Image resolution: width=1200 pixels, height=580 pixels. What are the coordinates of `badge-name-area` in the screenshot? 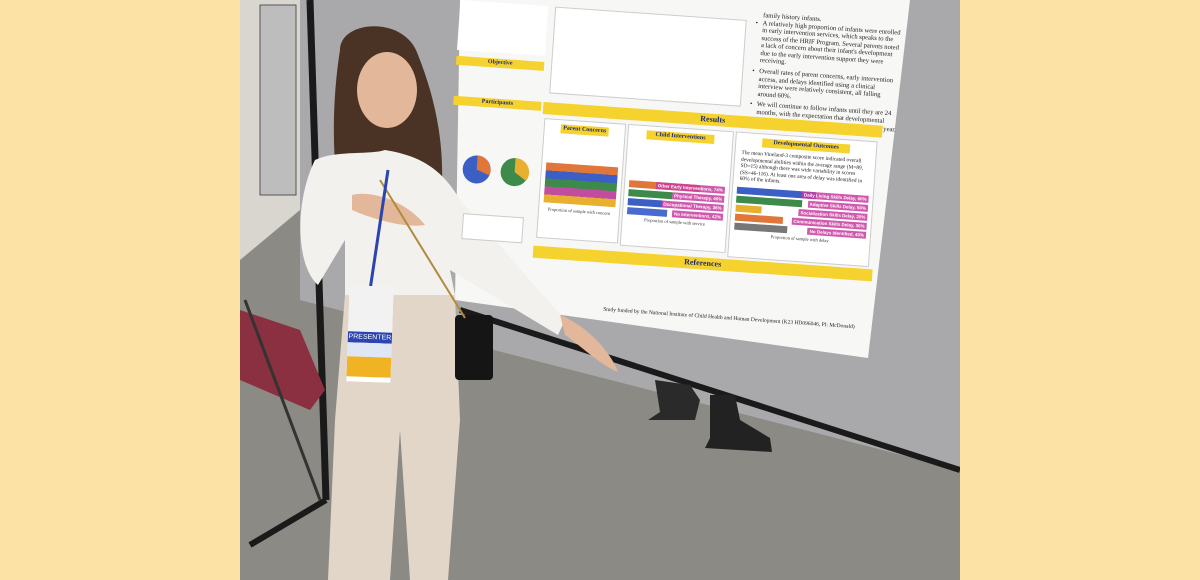 It's located at (371, 309).